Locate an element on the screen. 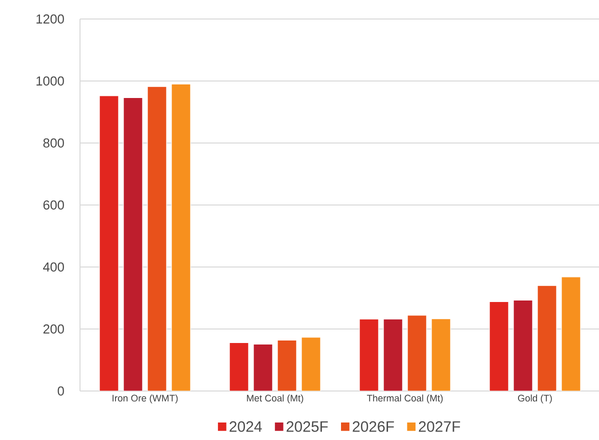 This screenshot has height=440, width=599. legend-label: 2027F is located at coordinates (439, 426).